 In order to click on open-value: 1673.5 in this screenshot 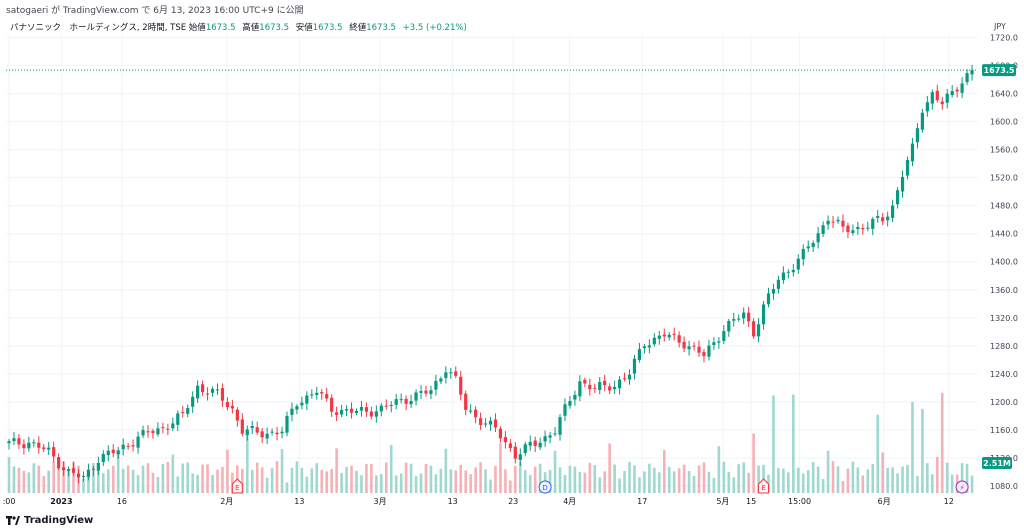, I will do `click(220, 28)`.